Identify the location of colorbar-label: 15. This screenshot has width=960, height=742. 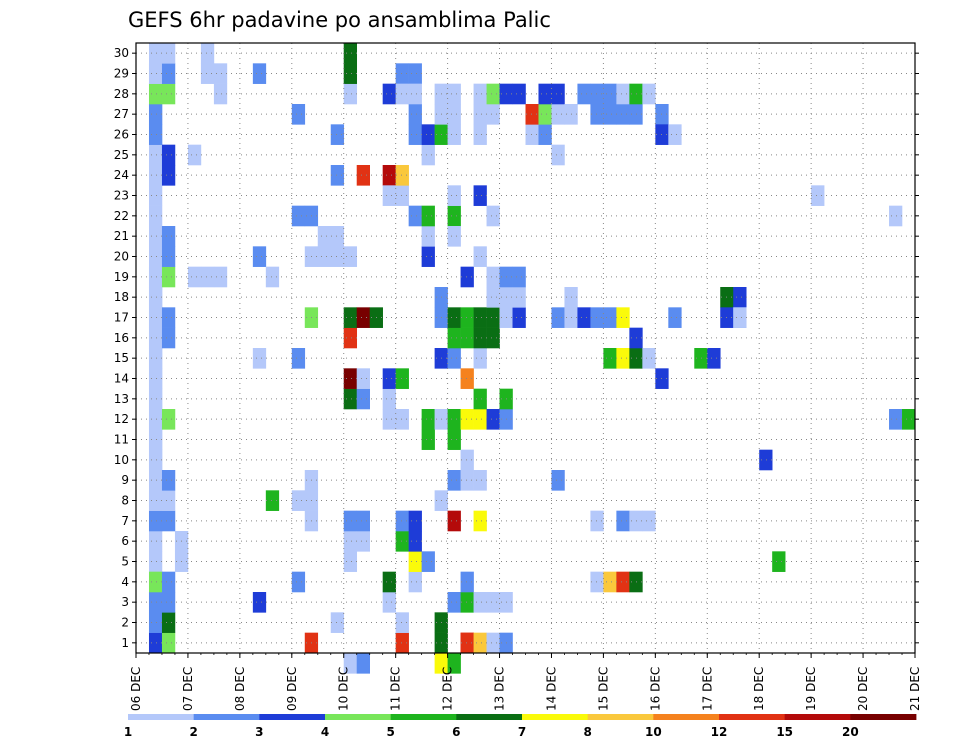
(784, 732).